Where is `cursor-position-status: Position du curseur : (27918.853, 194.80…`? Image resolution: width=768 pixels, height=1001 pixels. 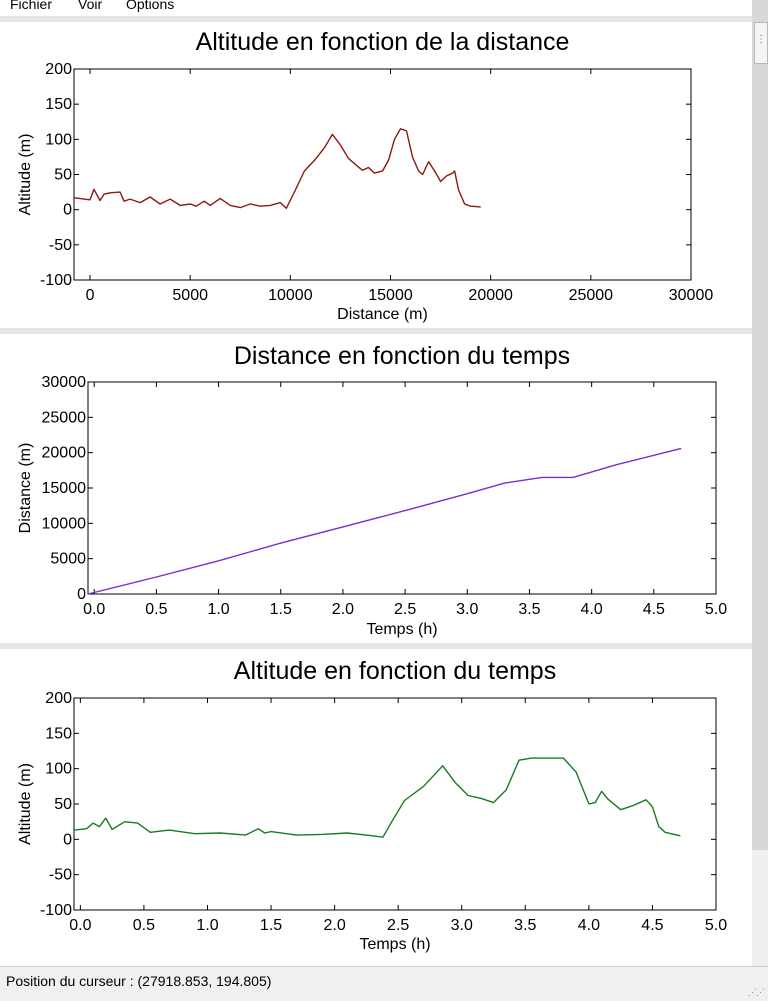 cursor-position-status: Position du curseur : (27918.853, 194.80… is located at coordinates (139, 981).